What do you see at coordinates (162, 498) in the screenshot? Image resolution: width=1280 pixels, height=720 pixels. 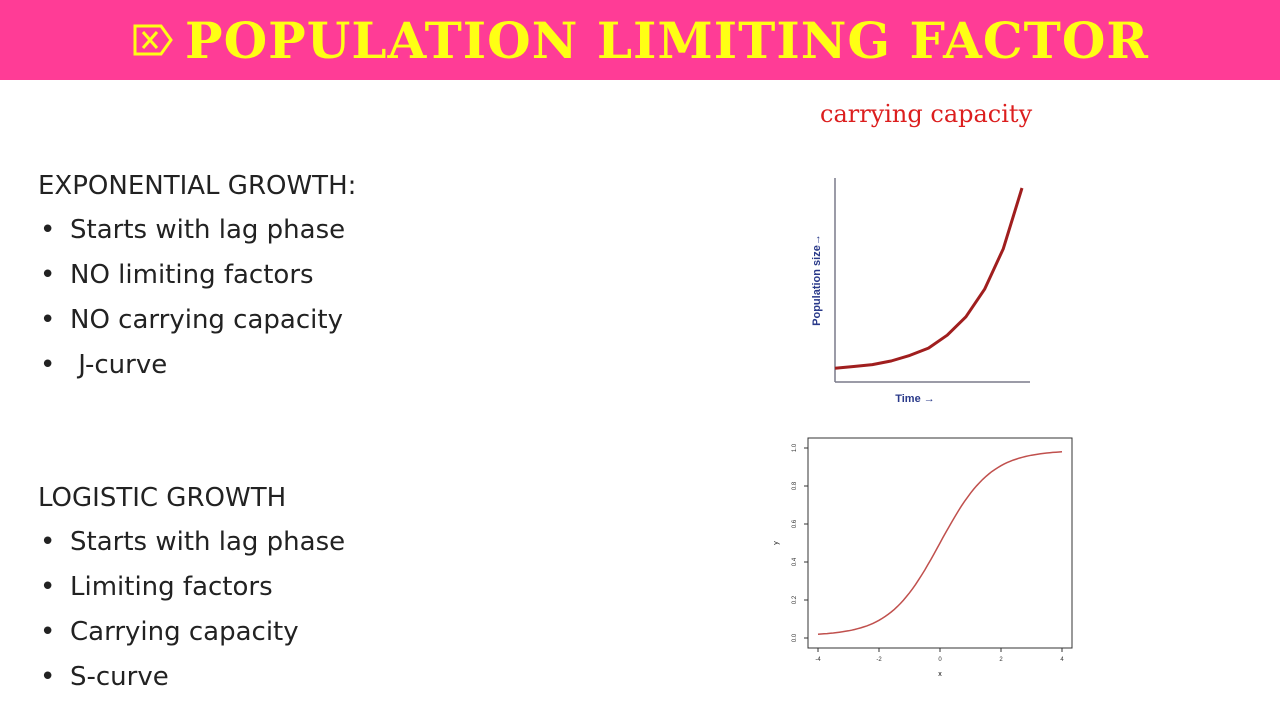 I see `logistic-heading: LOGISTIC GROWTH` at bounding box center [162, 498].